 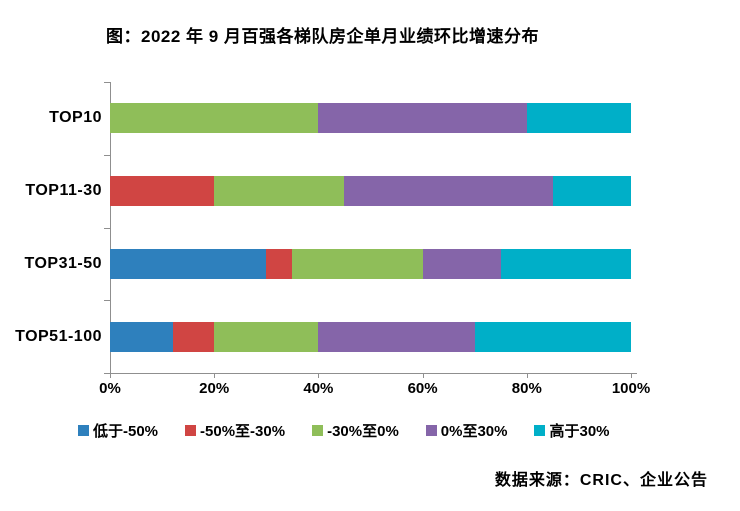 I want to click on x-tick-label: 60%, so click(x=422, y=388).